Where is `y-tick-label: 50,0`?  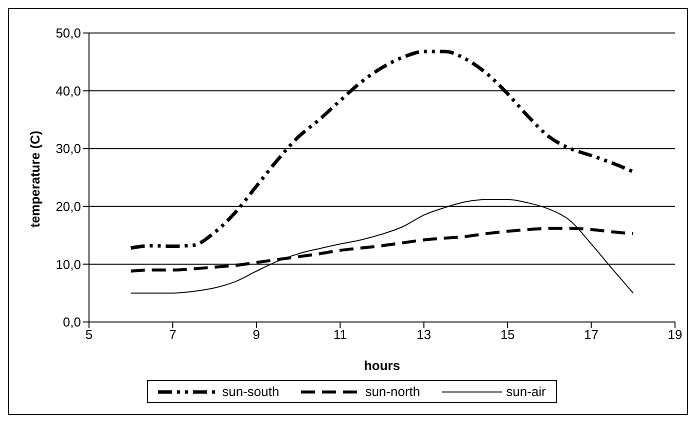 y-tick-label: 50,0 is located at coordinates (68, 33).